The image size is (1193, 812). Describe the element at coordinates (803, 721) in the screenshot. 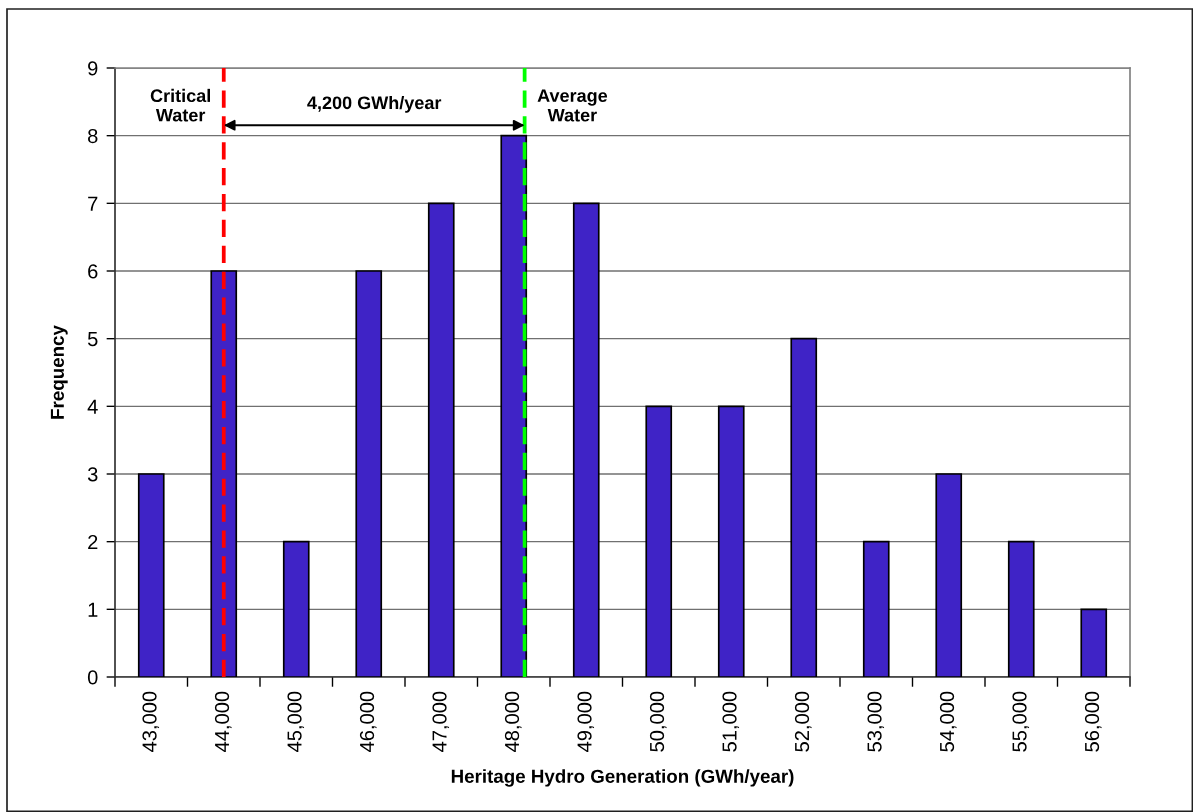

I see `x-tick-label: 52,000` at that location.